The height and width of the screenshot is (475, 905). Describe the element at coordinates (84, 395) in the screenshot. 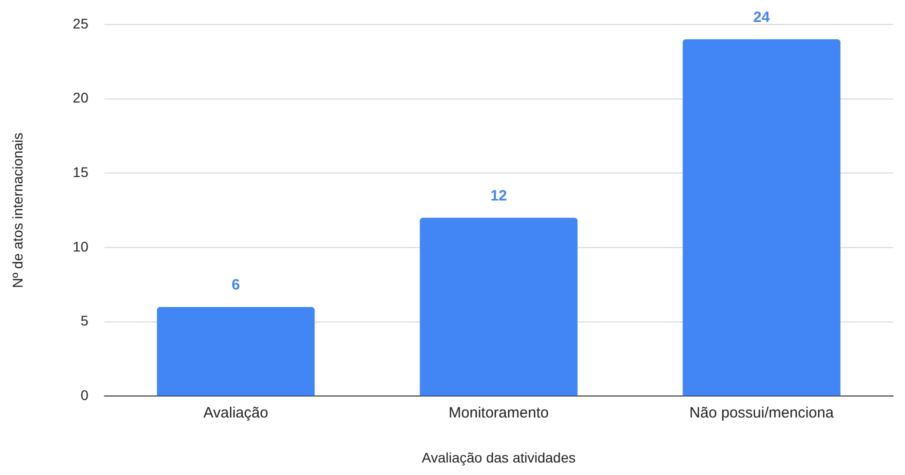

I see `y-tick-label: 0` at that location.